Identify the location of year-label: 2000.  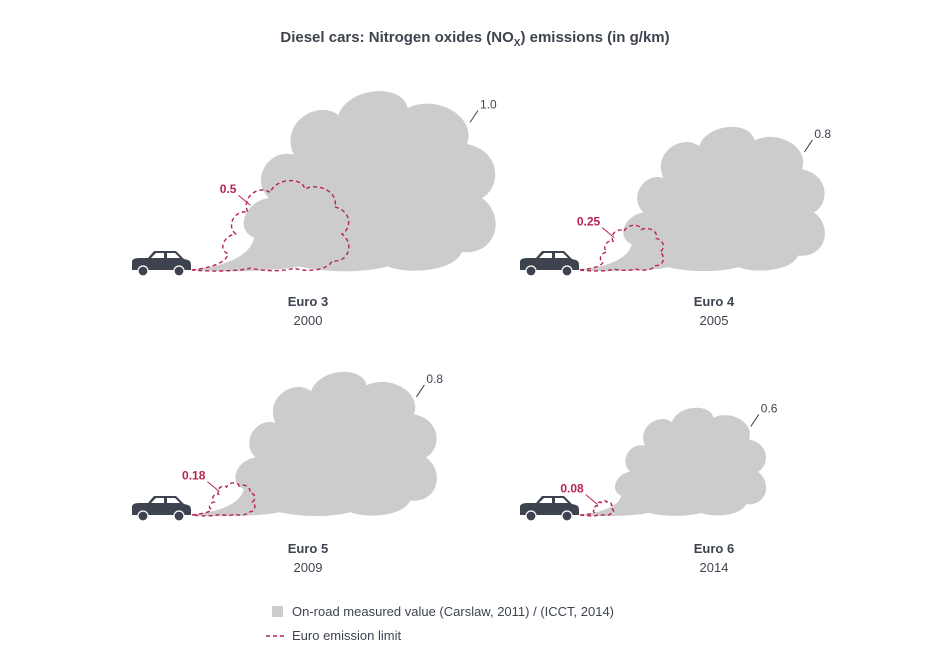
(308, 320).